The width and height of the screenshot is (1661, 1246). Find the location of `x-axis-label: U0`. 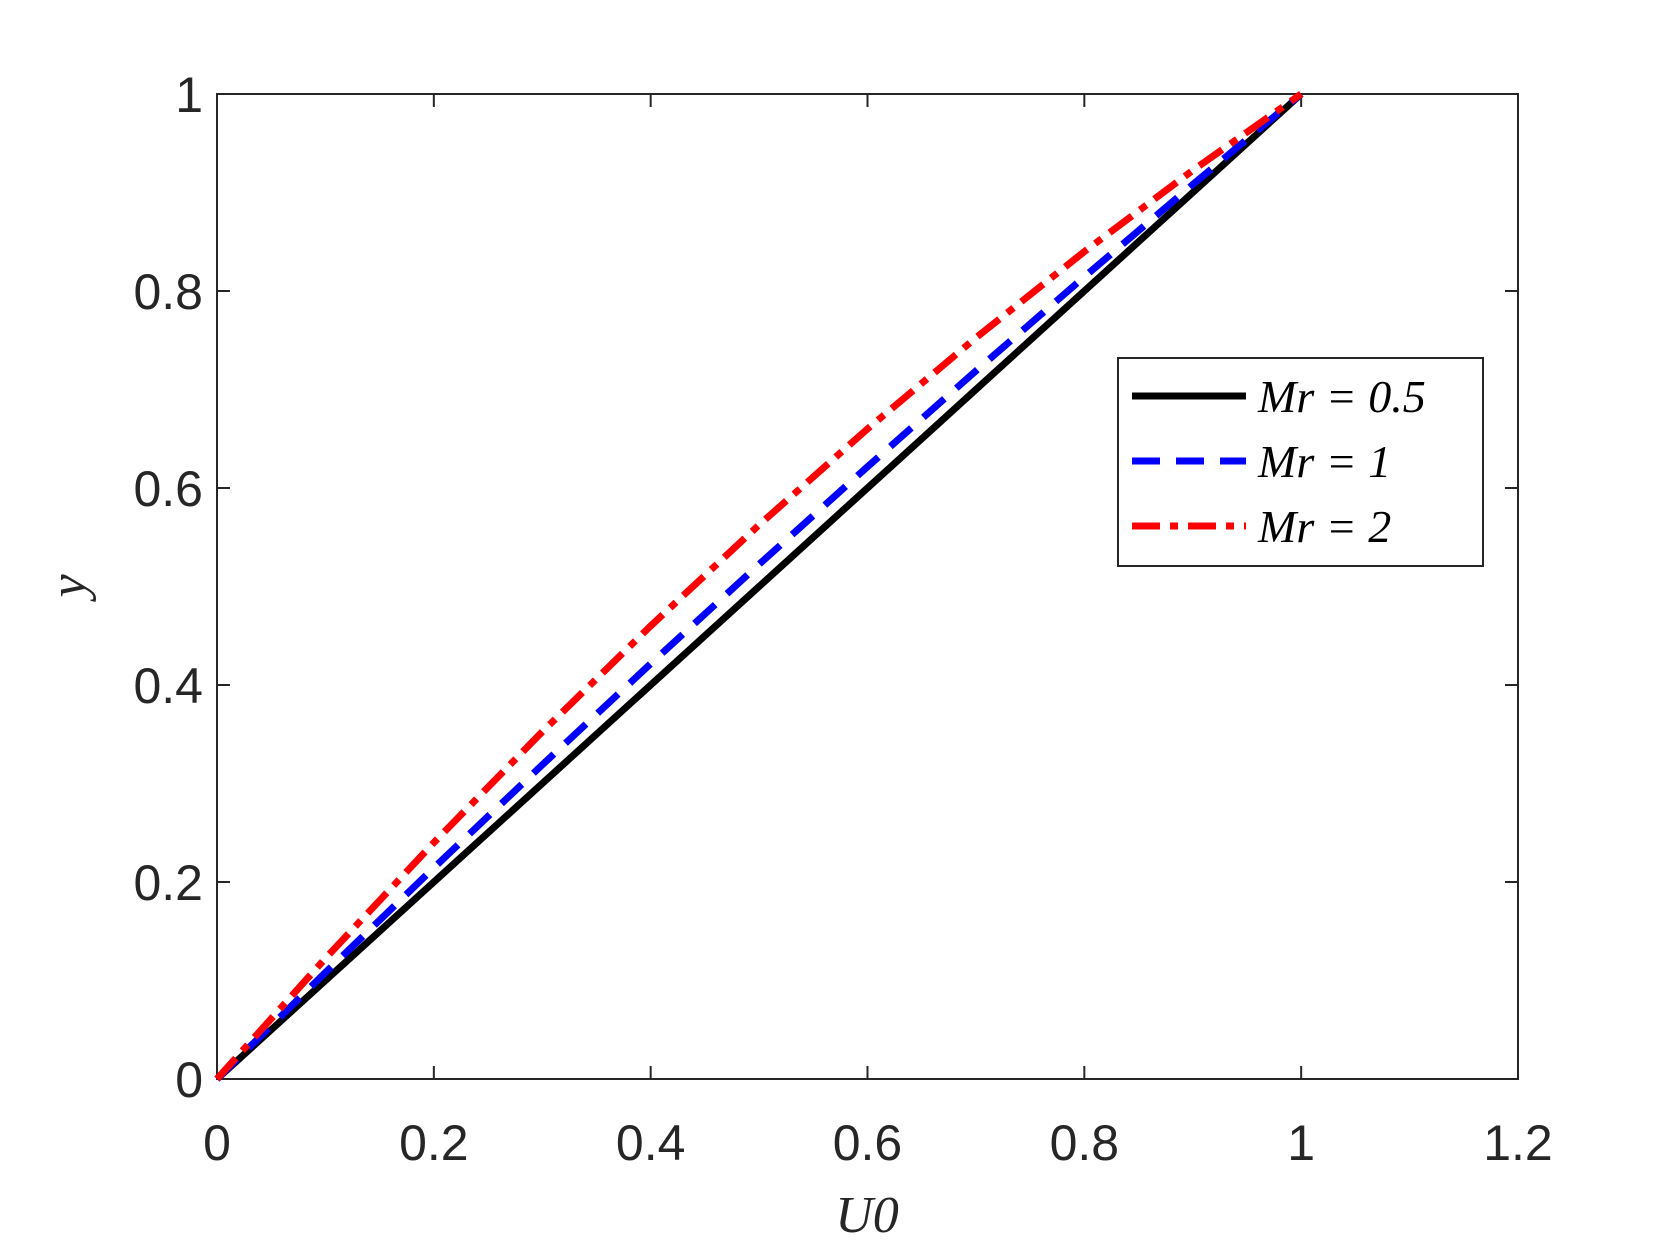

x-axis-label: U0 is located at coordinates (867, 1215).